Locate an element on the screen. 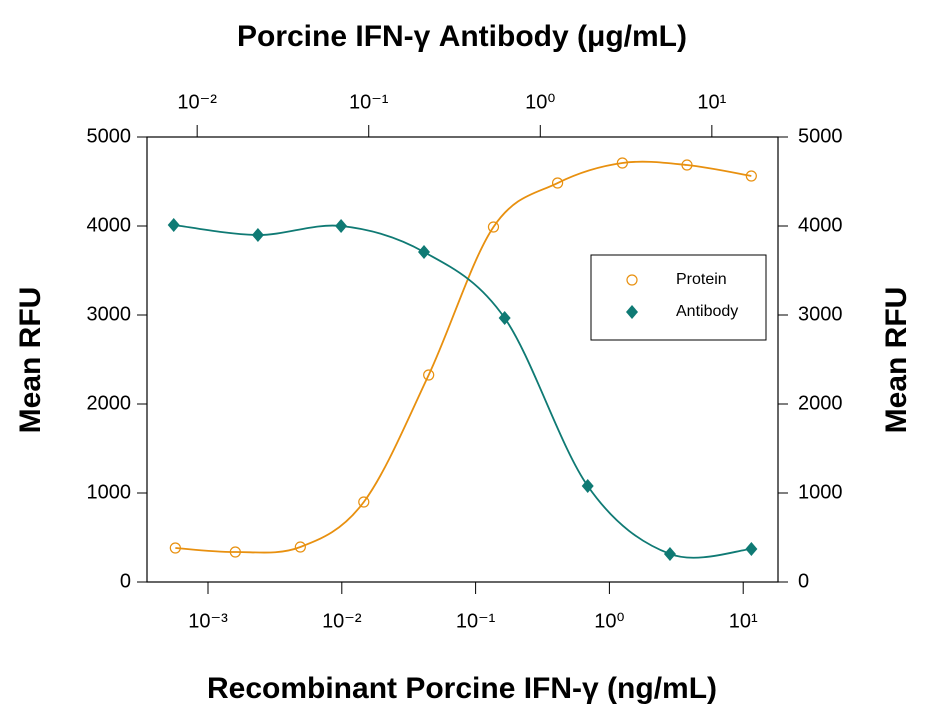 This screenshot has height=718, width=927. legend-label: Antibody is located at coordinates (707, 311).